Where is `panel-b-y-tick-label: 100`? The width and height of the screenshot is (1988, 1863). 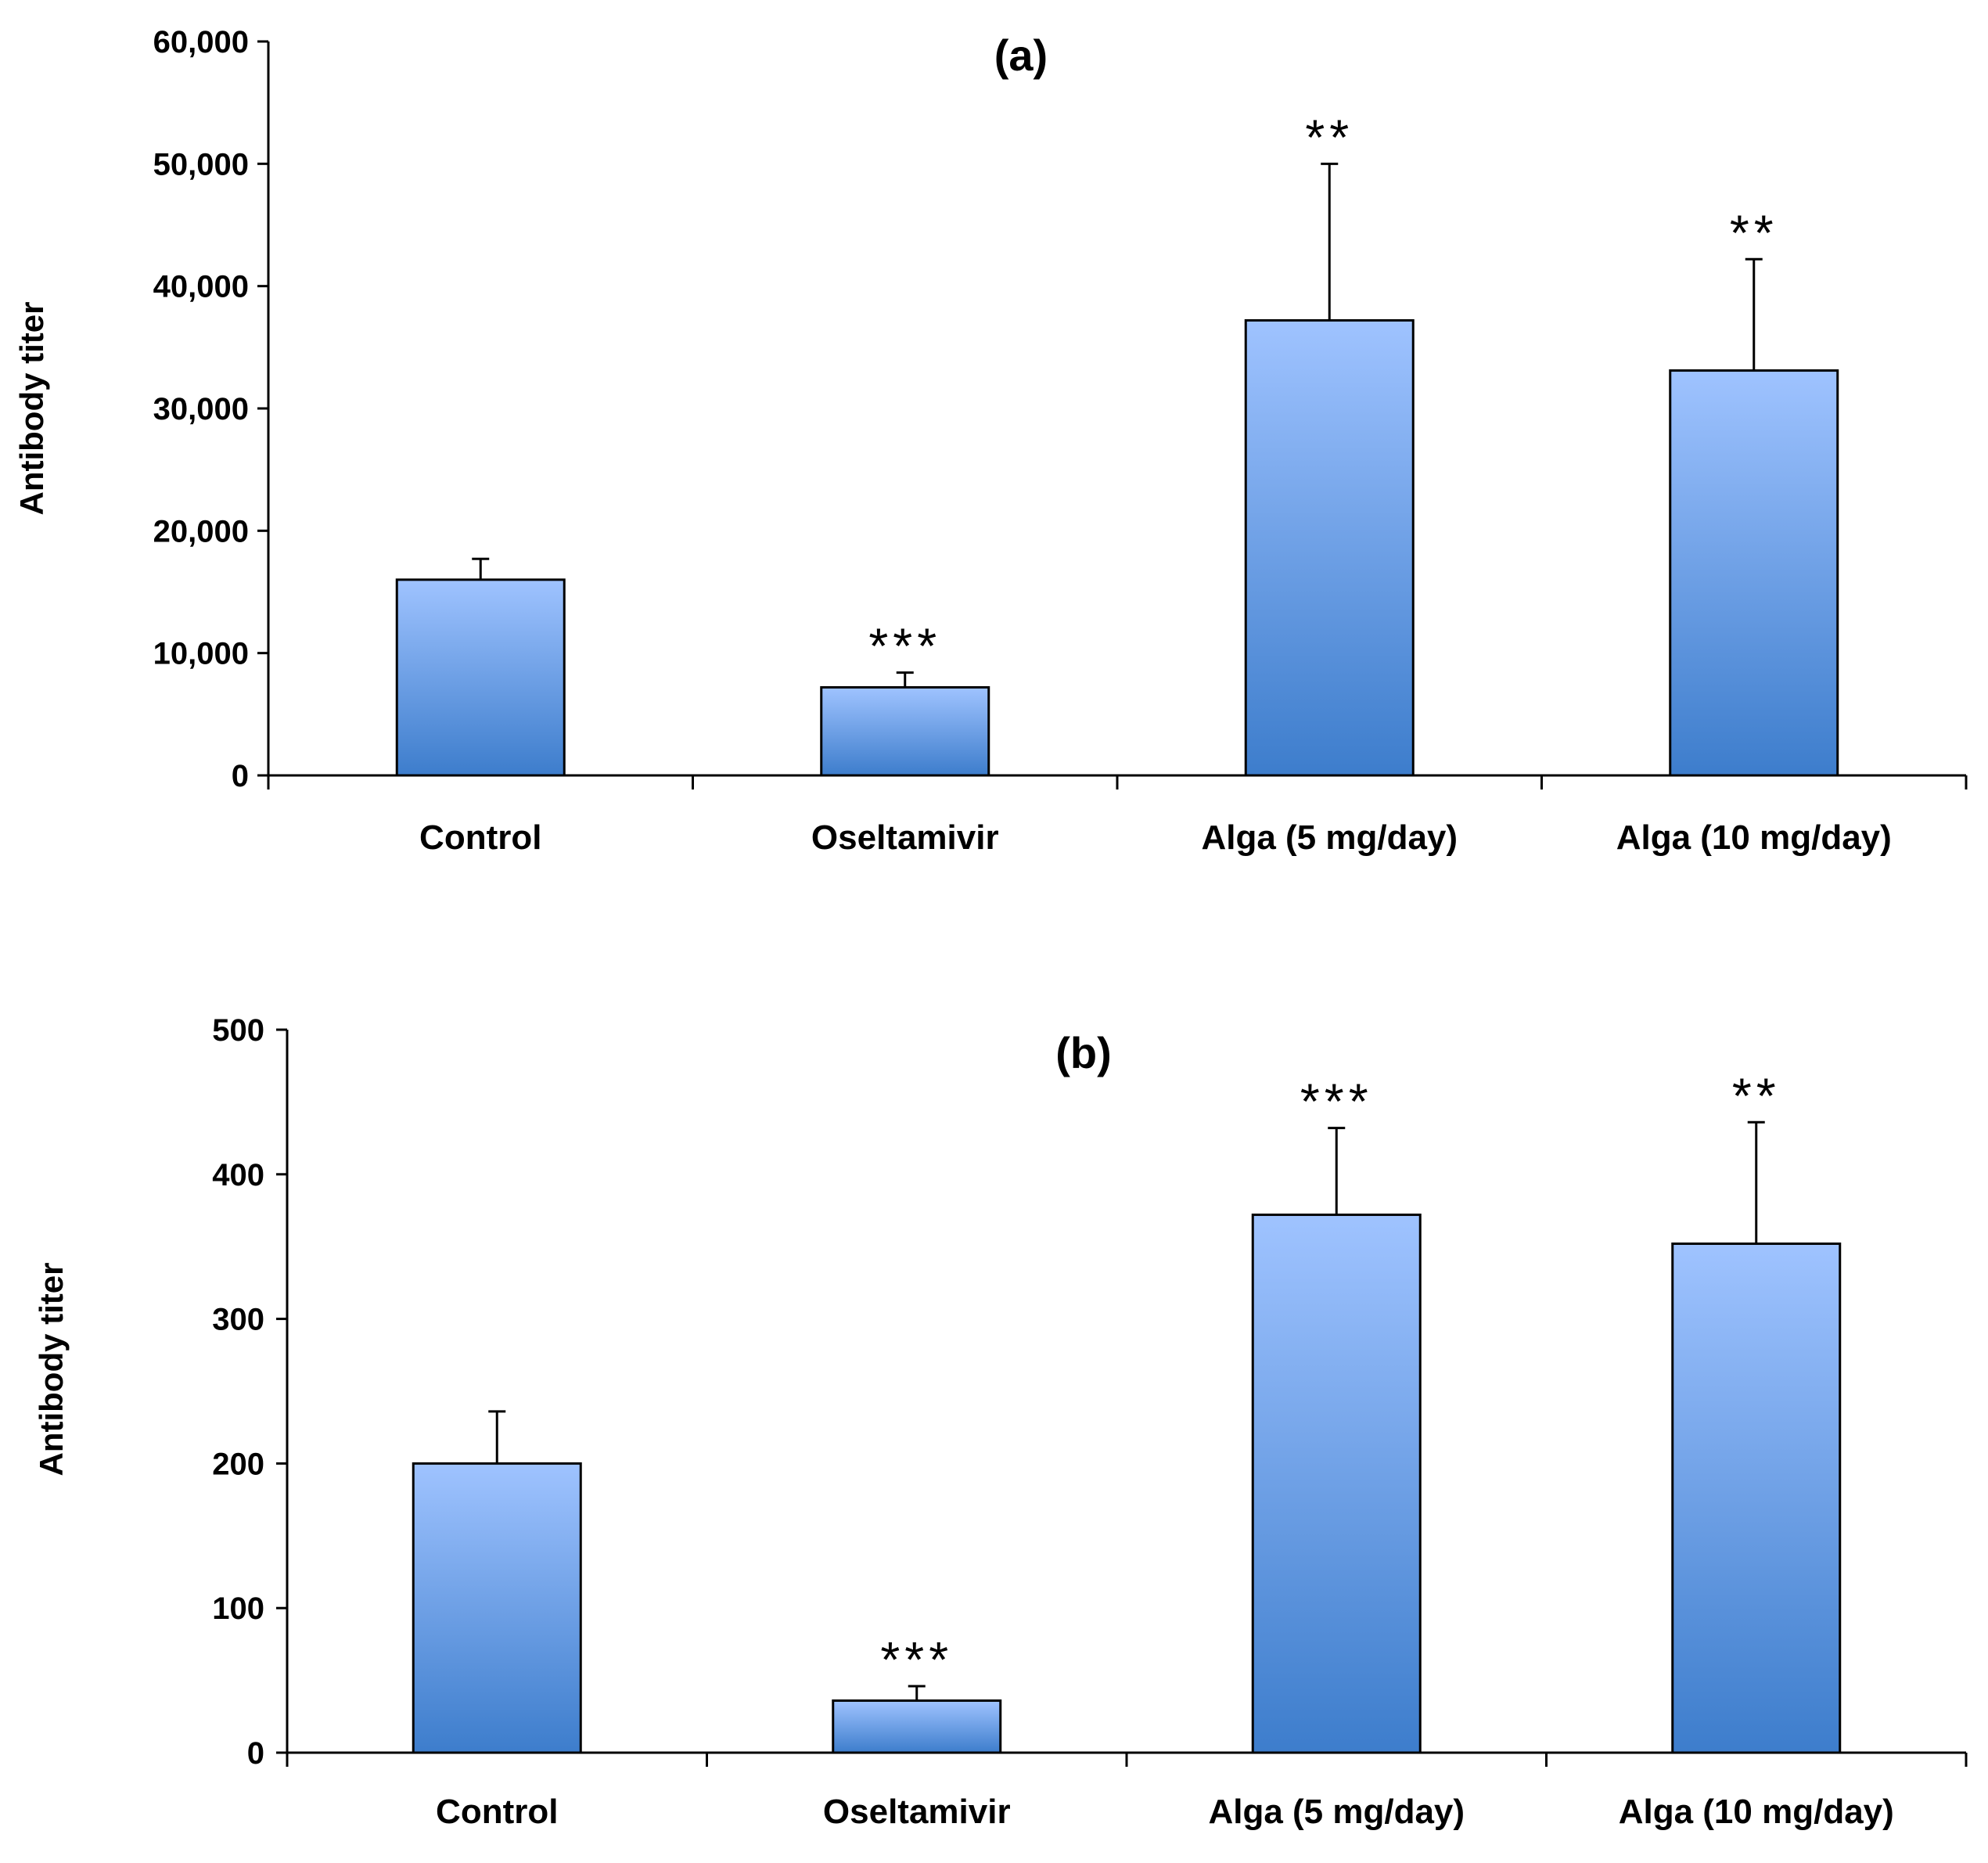
panel-b-y-tick-label: 100 is located at coordinates (238, 1608).